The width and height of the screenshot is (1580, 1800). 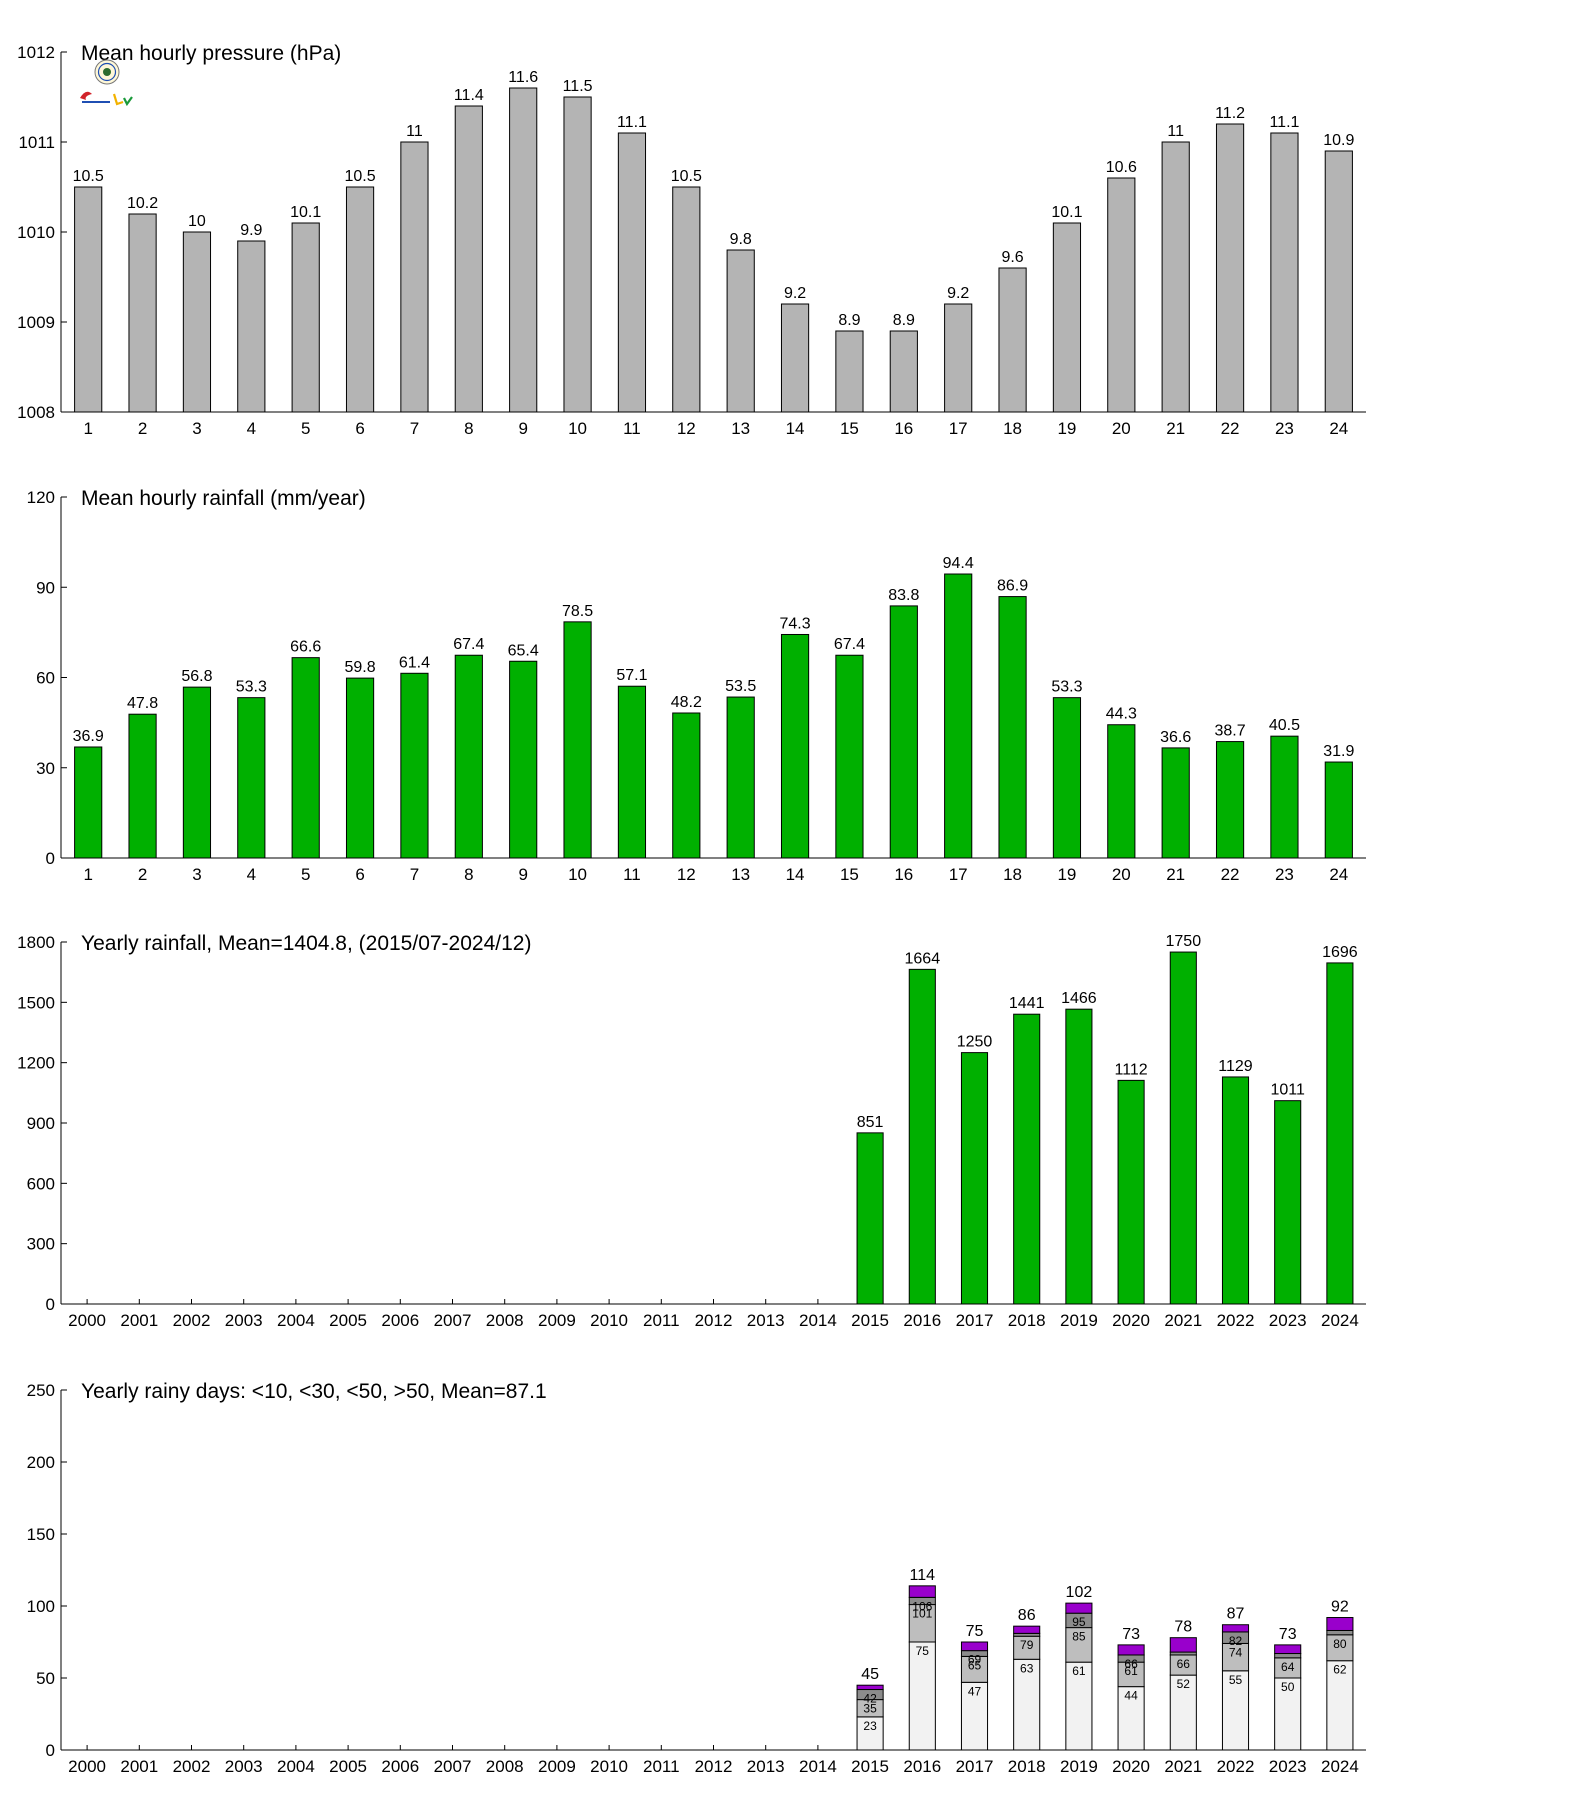 I want to click on panel3-x-tick-label: 2000, so click(x=87, y=1320).